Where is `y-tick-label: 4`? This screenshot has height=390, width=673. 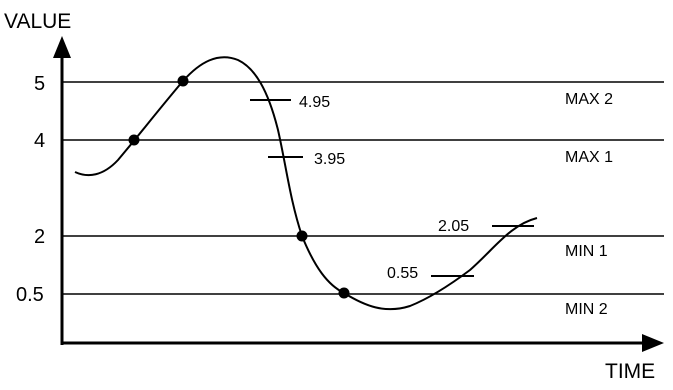
y-tick-label: 4 is located at coordinates (39, 141).